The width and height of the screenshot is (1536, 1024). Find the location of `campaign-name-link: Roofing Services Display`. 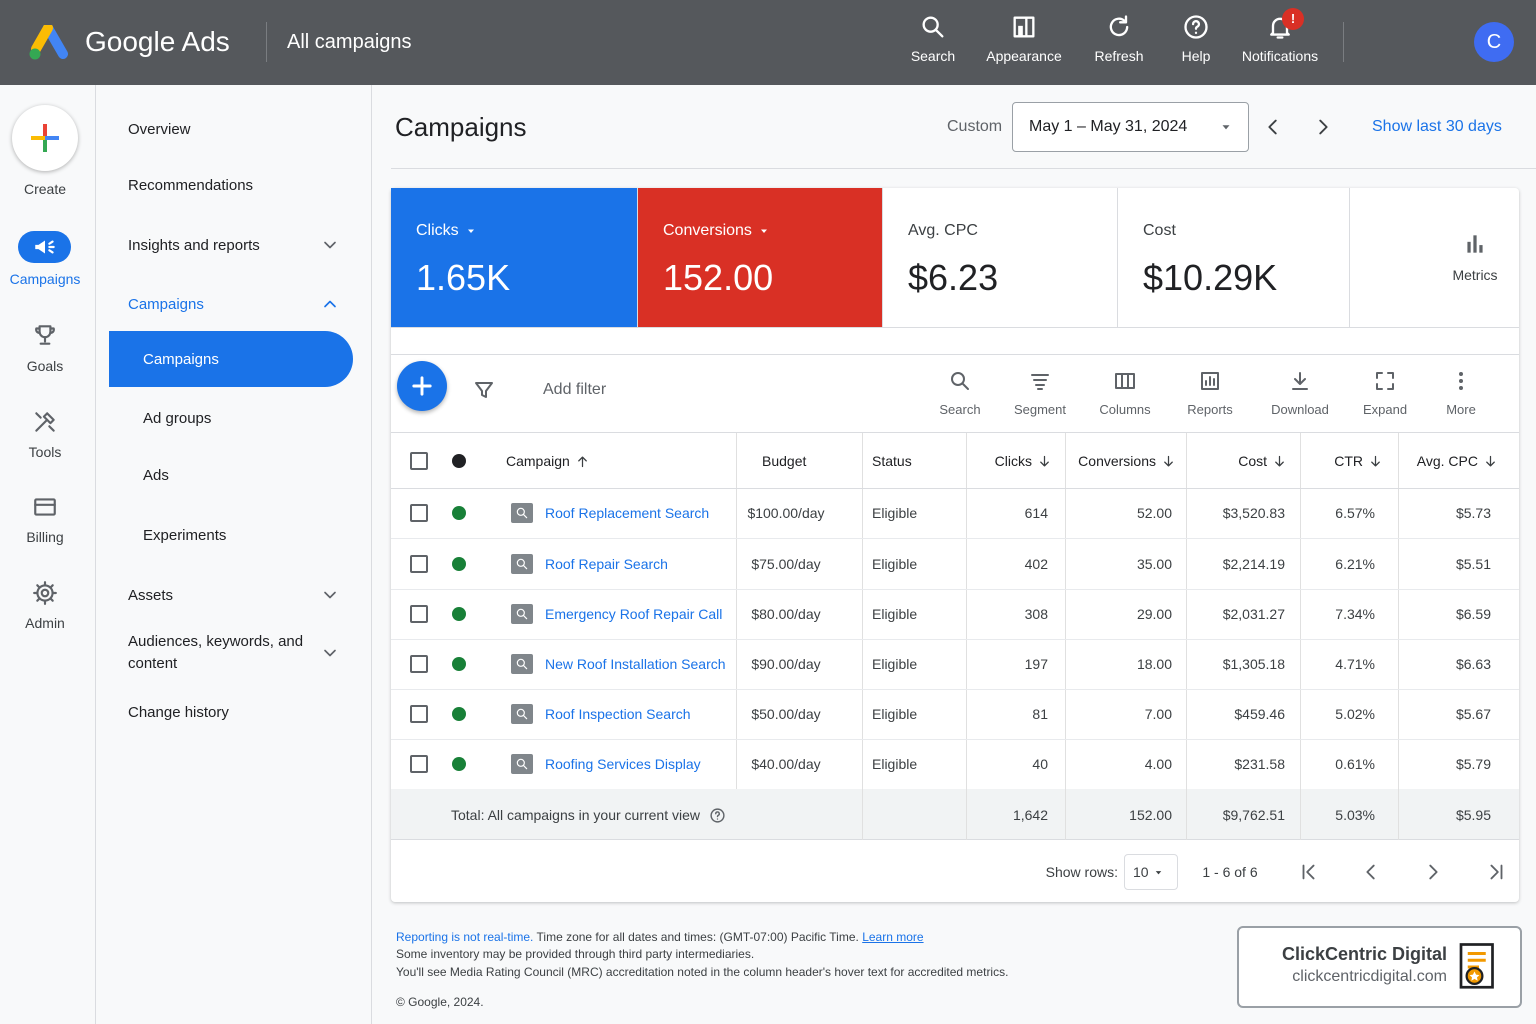

campaign-name-link: Roofing Services Display is located at coordinates (623, 763).